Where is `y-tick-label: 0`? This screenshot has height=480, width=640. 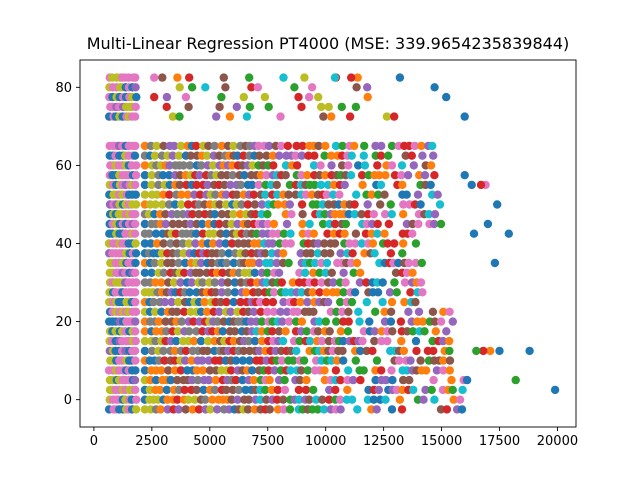 y-tick-label: 0 is located at coordinates (68, 400).